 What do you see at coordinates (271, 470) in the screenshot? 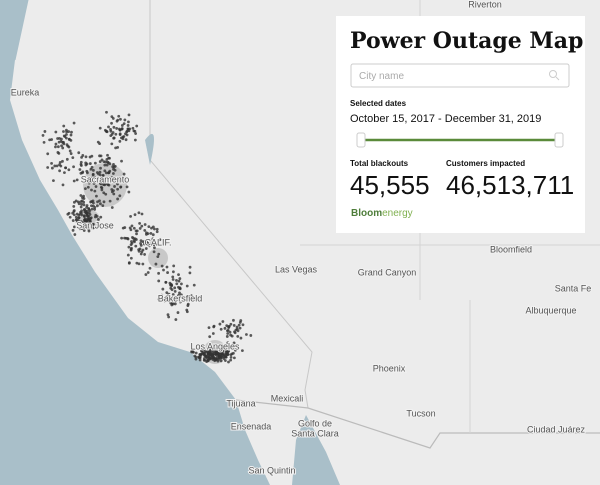
I see `place-label: San Quintin` at bounding box center [271, 470].